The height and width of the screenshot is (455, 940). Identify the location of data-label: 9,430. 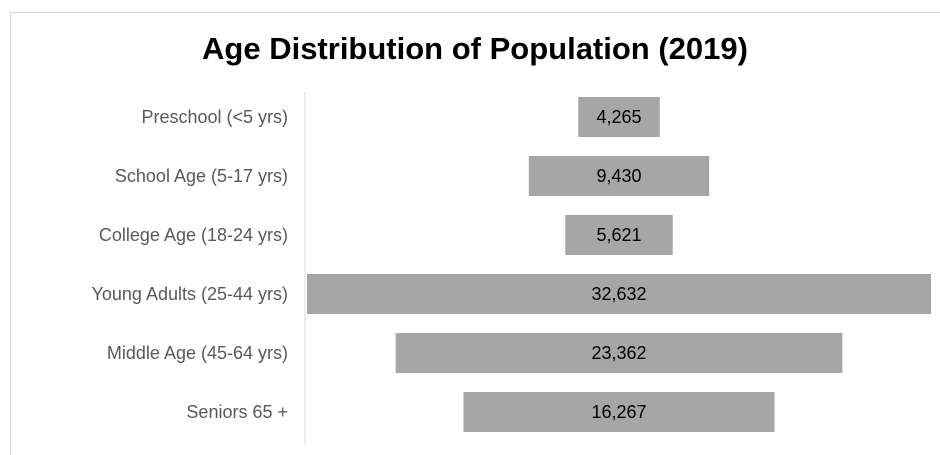
(618, 176).